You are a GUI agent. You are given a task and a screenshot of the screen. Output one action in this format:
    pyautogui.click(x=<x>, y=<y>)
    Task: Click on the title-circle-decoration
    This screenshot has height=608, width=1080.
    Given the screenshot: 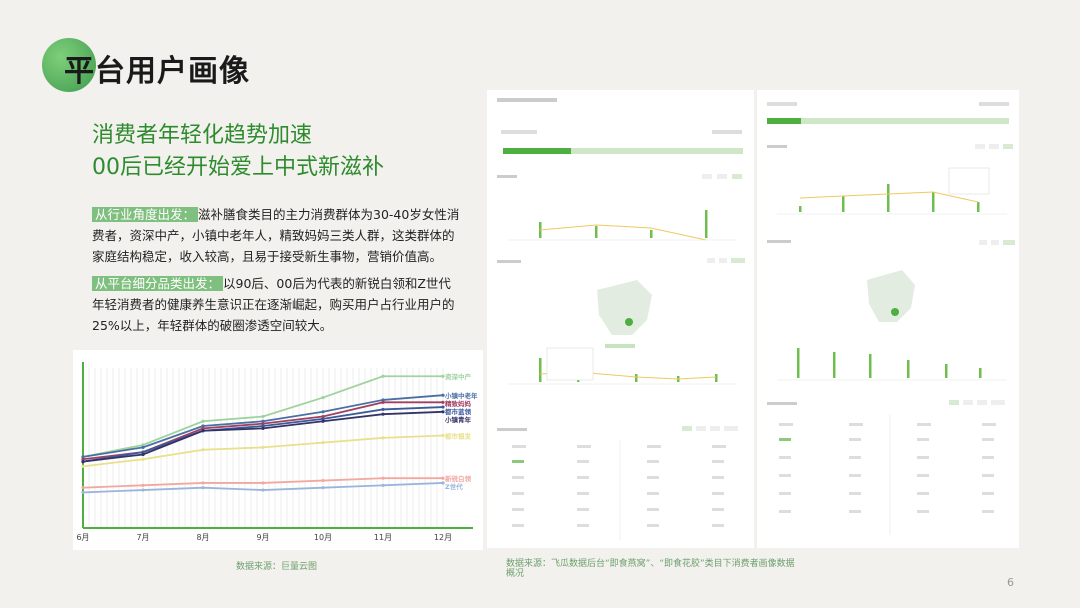 What is the action you would take?
    pyautogui.click(x=69, y=65)
    